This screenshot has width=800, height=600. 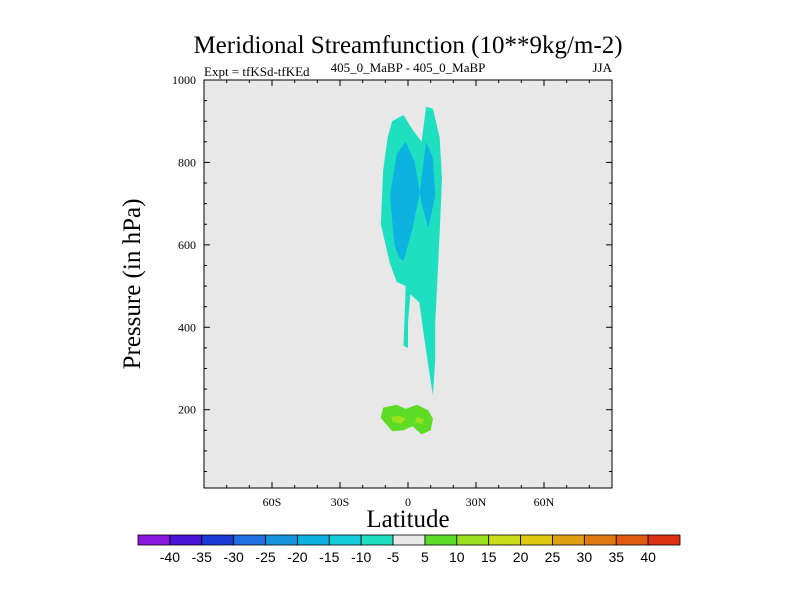 I want to click on colorbar-label: 10, so click(x=457, y=557).